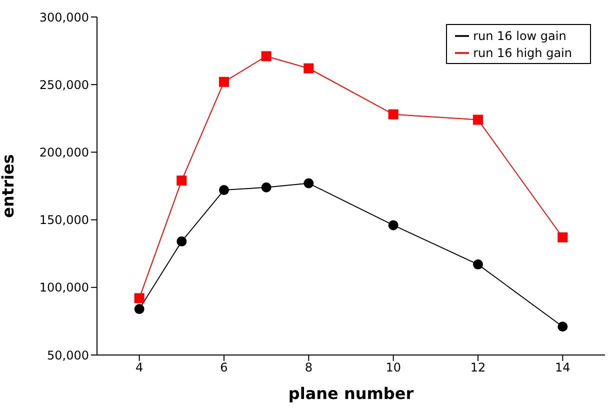 The height and width of the screenshot is (409, 611). I want to click on x-tick-label: 10, so click(393, 367).